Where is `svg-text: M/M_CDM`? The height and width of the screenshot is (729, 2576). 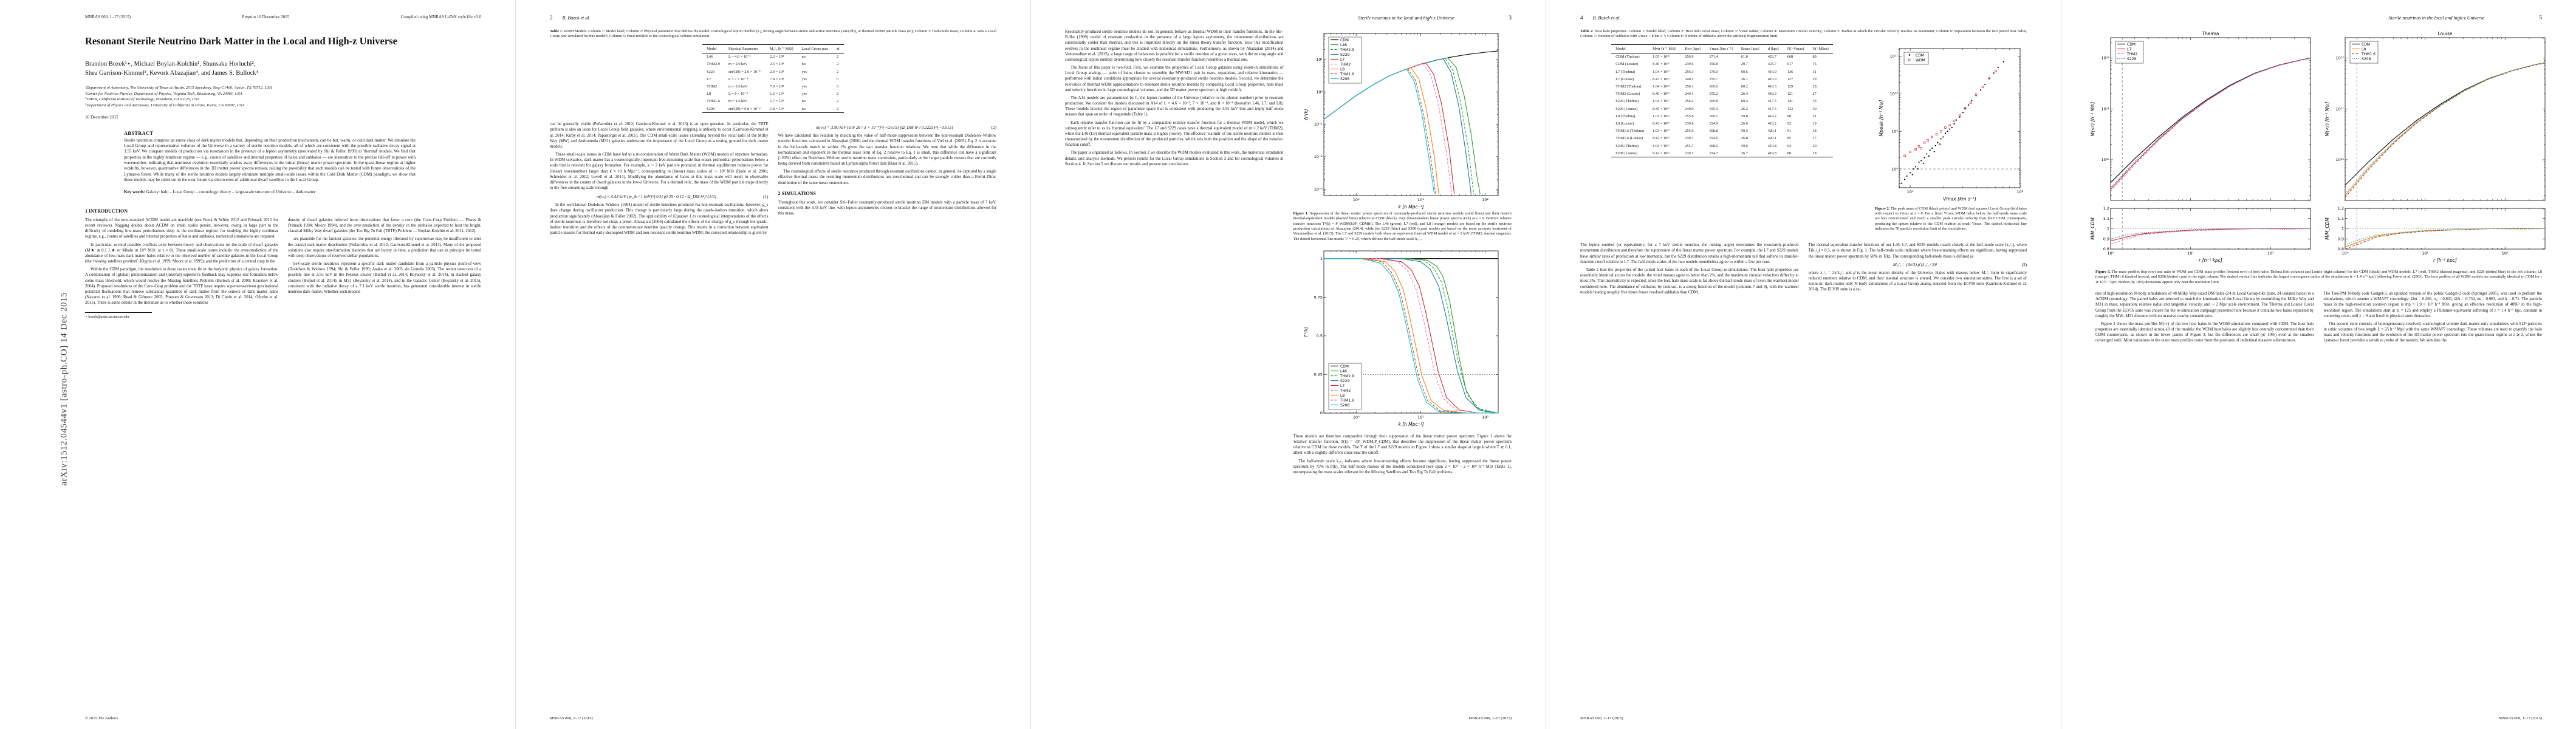
svg-text: M/M_CDM is located at coordinates (2327, 229).